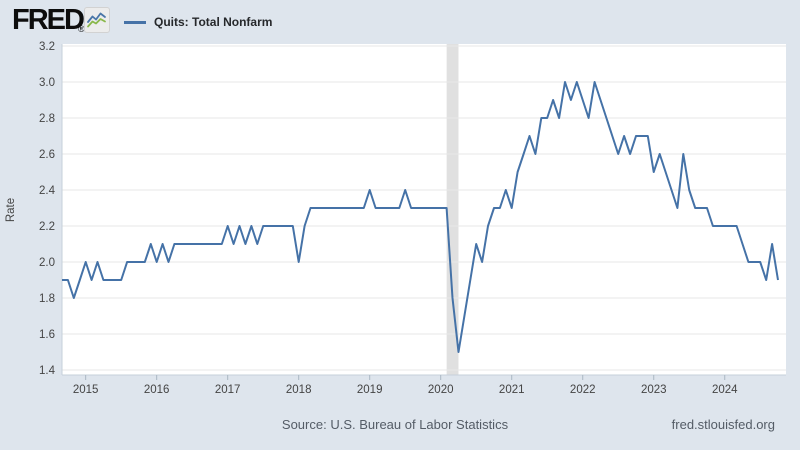 The height and width of the screenshot is (450, 800). Describe the element at coordinates (47, 299) in the screenshot. I see `y-axis-tick-label: 1.8` at that location.